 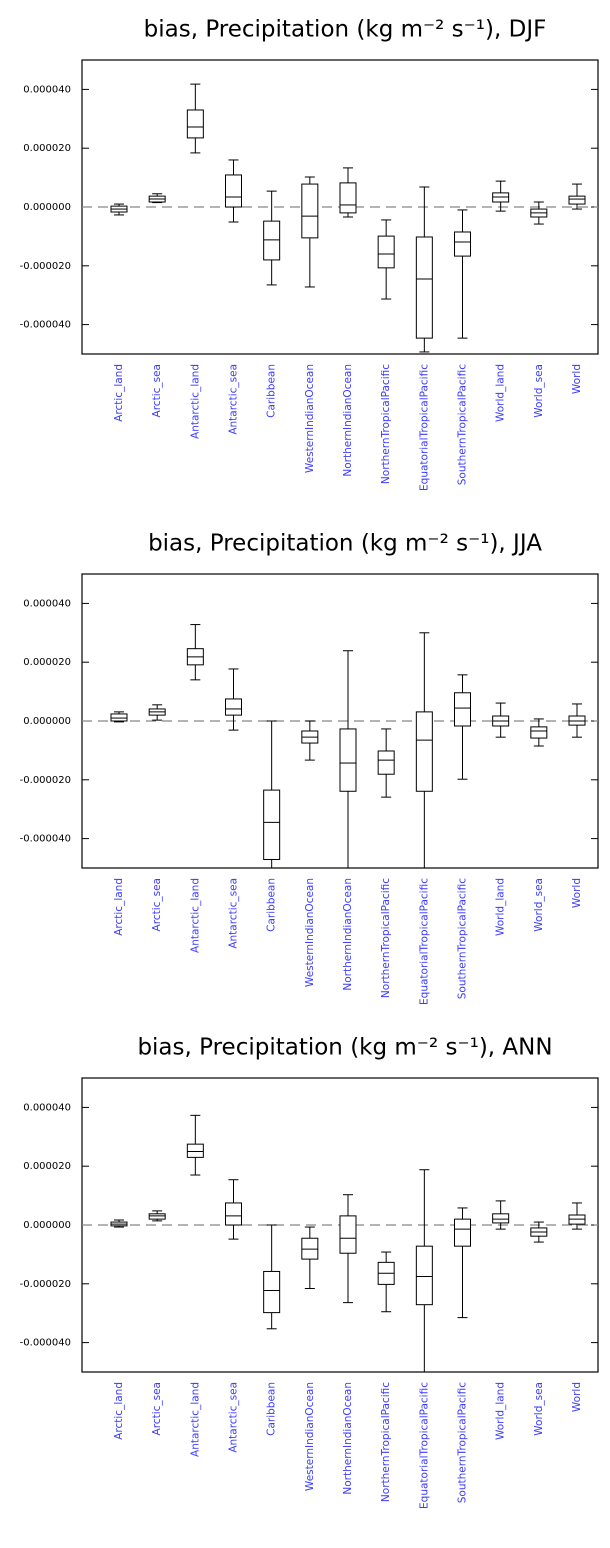 What do you see at coordinates (345, 30) in the screenshot?
I see `chart-title: bias, Precipitation (kg m⁻² s⁻¹), DJF` at bounding box center [345, 30].